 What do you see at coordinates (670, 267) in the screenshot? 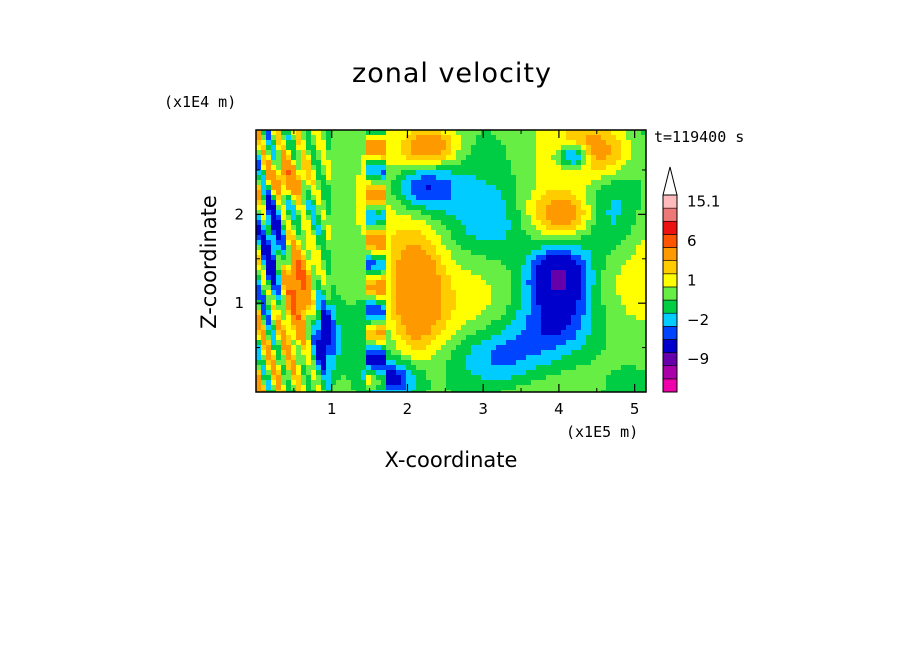
I see `colorbar-segment` at bounding box center [670, 267].